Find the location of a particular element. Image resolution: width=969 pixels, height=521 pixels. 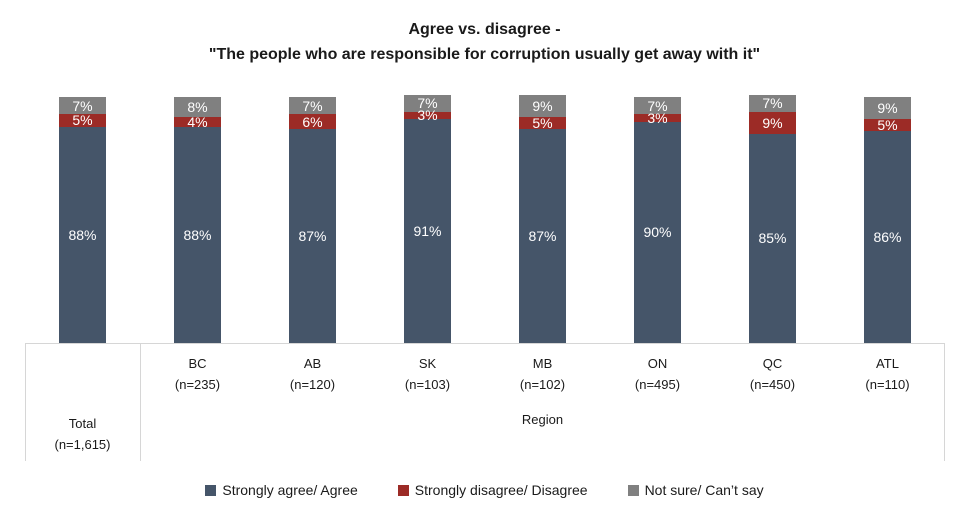

bar-column-qc: 7% 9% 85% is located at coordinates (772, 218).